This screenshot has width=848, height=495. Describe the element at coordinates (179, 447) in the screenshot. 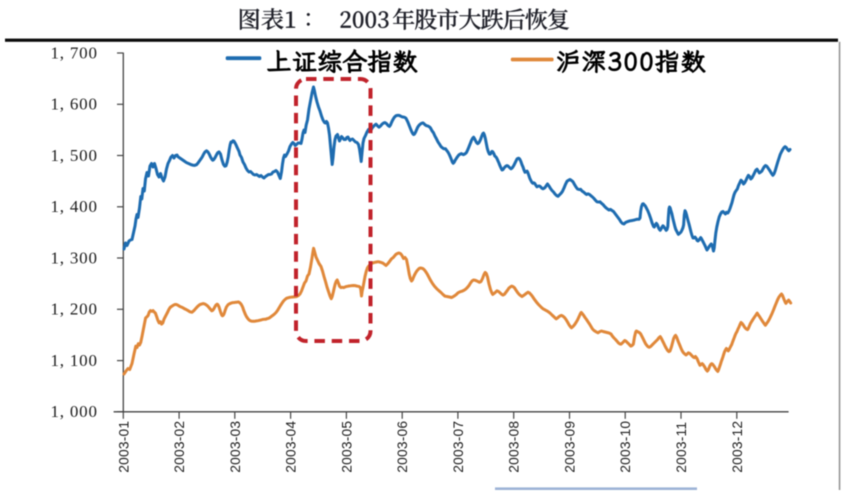

I see `svg-text: 2003-02` at that location.